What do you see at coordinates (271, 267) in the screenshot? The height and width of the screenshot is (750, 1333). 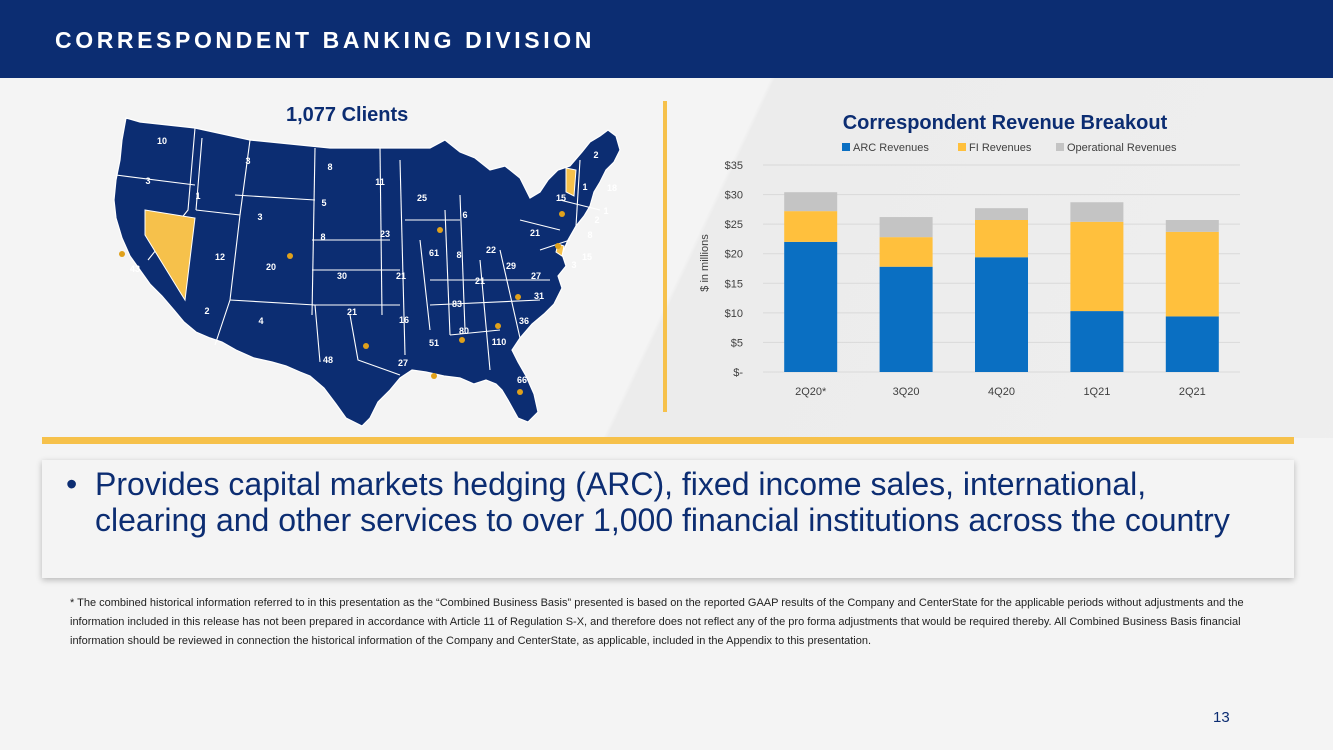 I see `state-count-label: 20` at bounding box center [271, 267].